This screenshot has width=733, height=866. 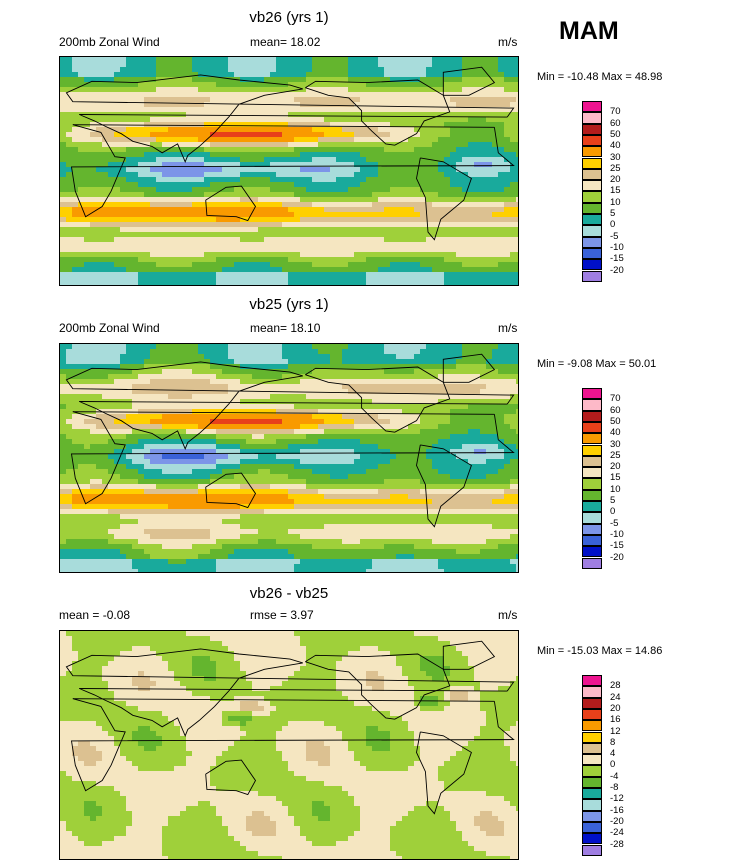 What do you see at coordinates (592, 265) in the screenshot?
I see `colorbar-swatch` at bounding box center [592, 265].